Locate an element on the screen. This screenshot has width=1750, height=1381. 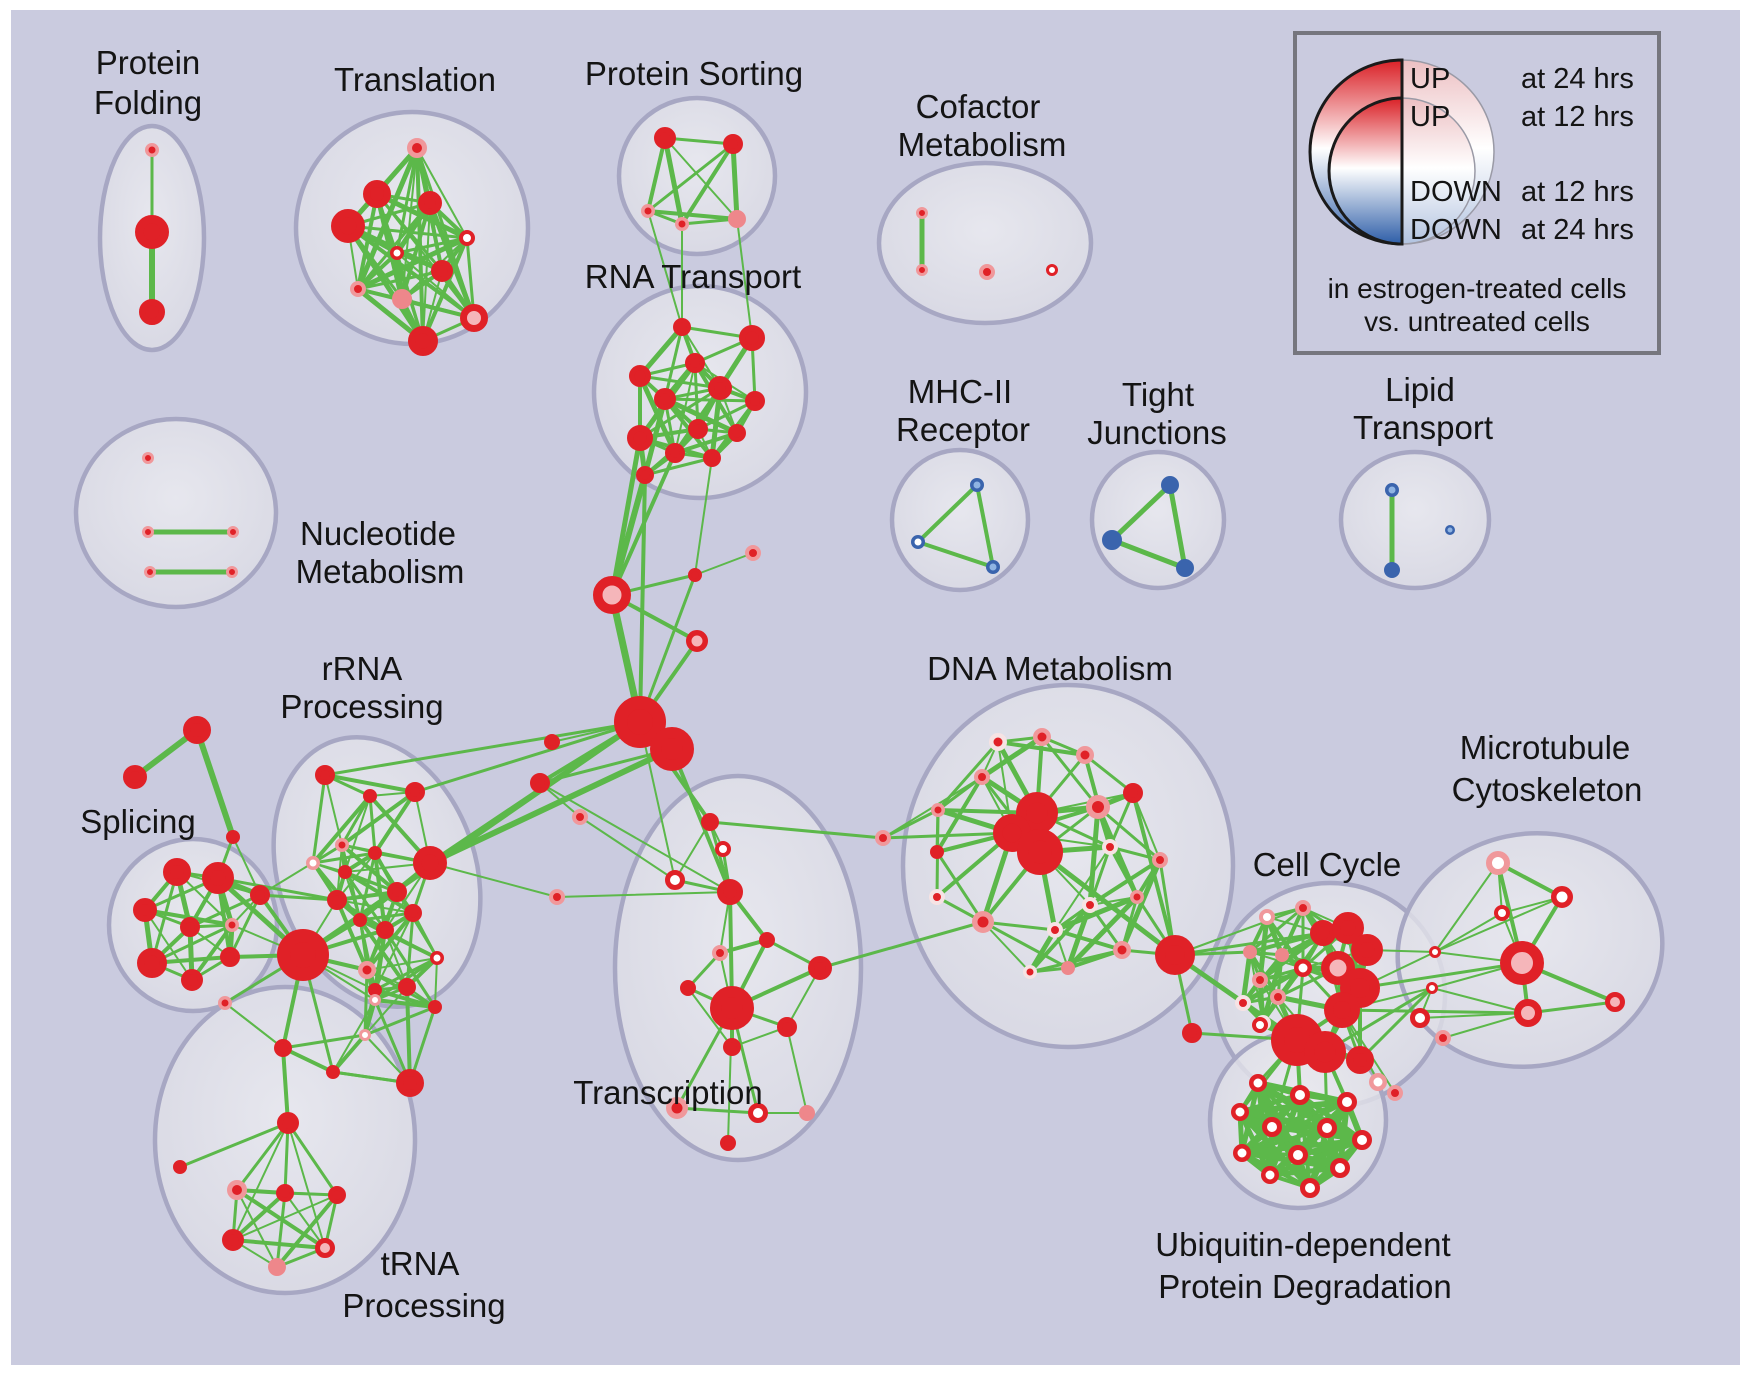
legend-time-label: at 12 hrs is located at coordinates (1577, 117).